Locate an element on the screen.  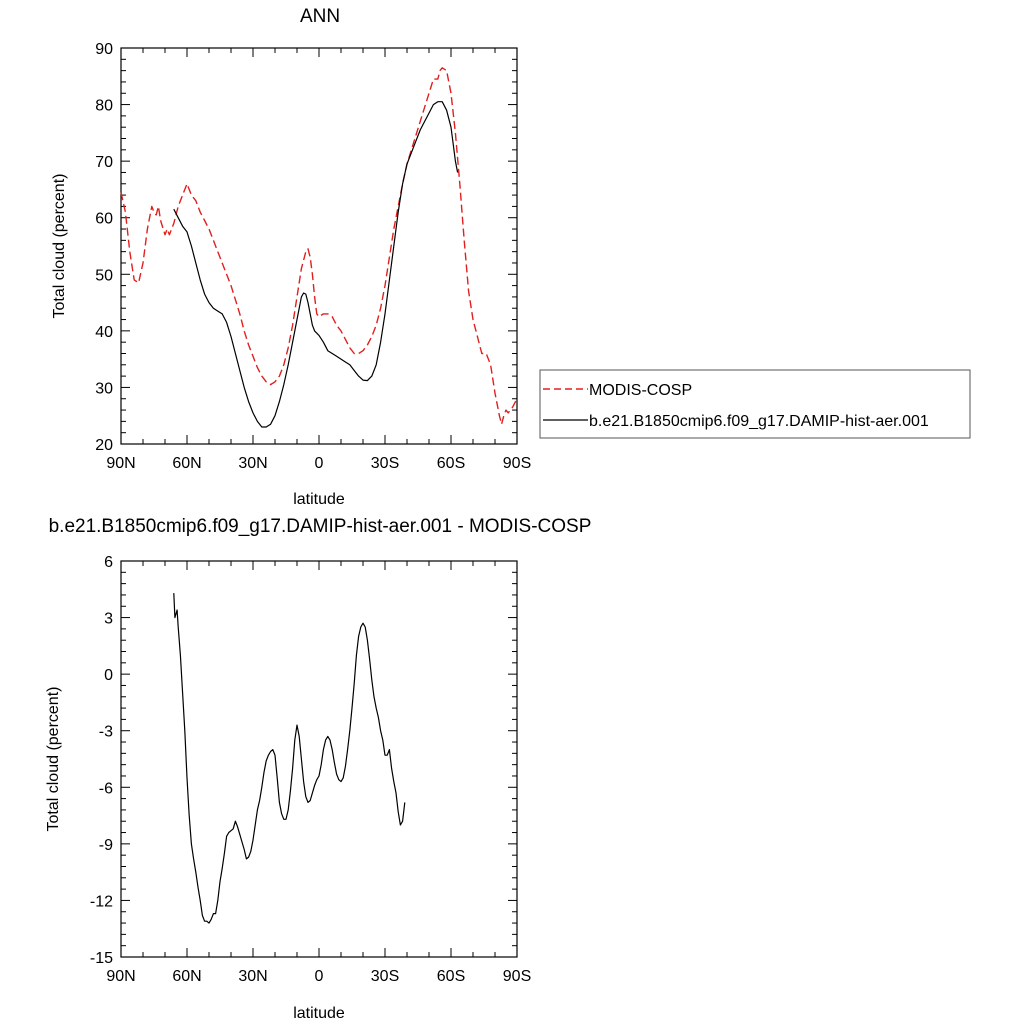
top-y-tick-label: 30 is located at coordinates (104, 388).